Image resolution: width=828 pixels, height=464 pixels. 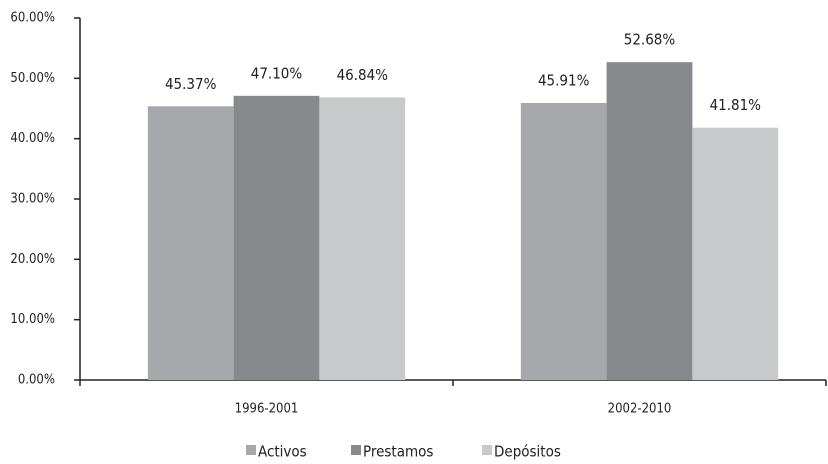 I want to click on value-label: 52.68%, so click(x=650, y=40).